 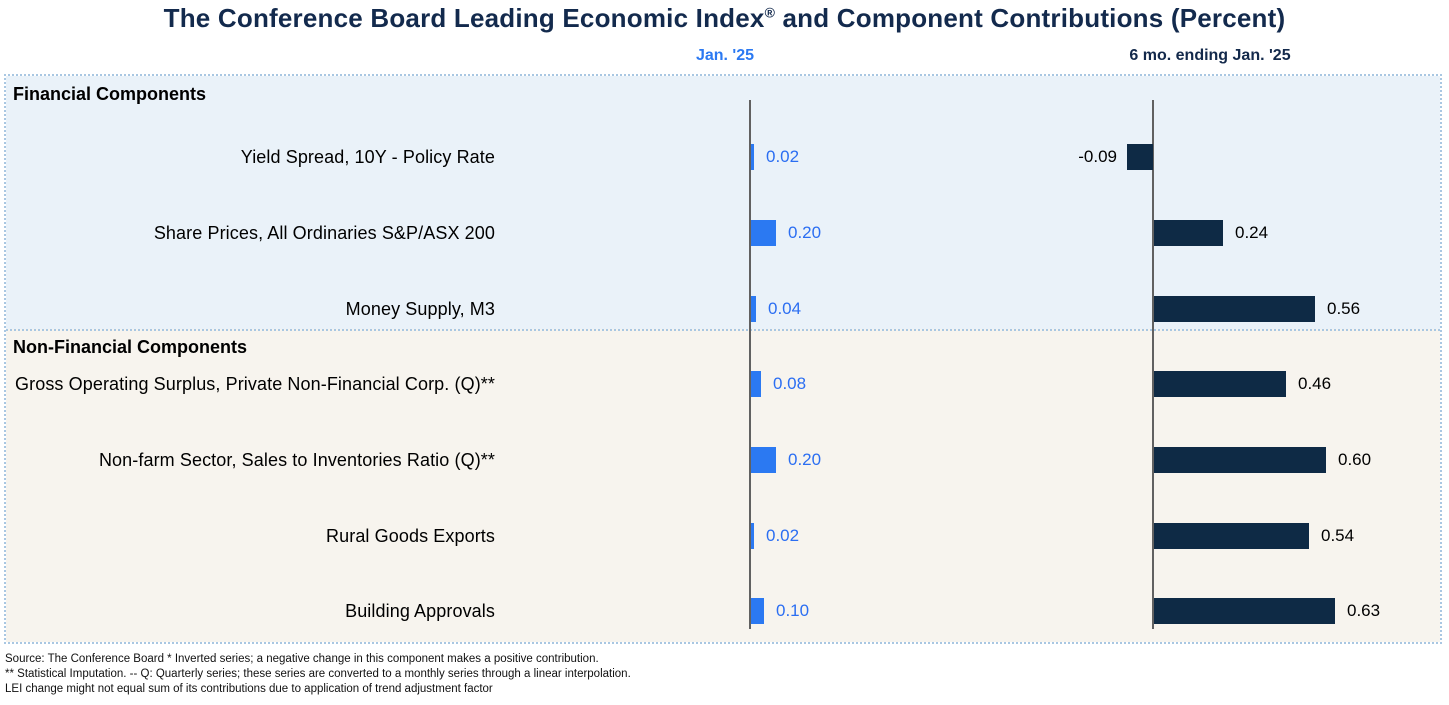 What do you see at coordinates (1252, 232) in the screenshot?
I see `six-month-value-label: 0.24` at bounding box center [1252, 232].